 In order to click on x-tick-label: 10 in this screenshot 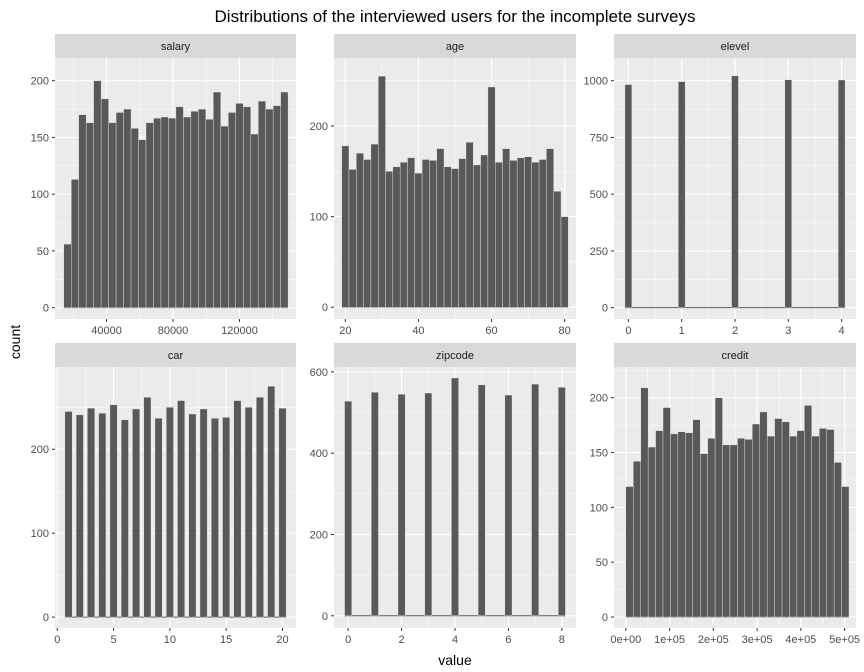, I will do `click(170, 640)`.